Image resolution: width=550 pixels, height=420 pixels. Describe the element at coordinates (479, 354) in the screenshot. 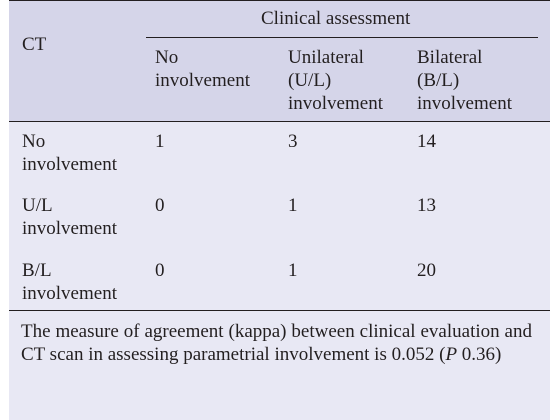

I see `p-value: 0.36)` at that location.